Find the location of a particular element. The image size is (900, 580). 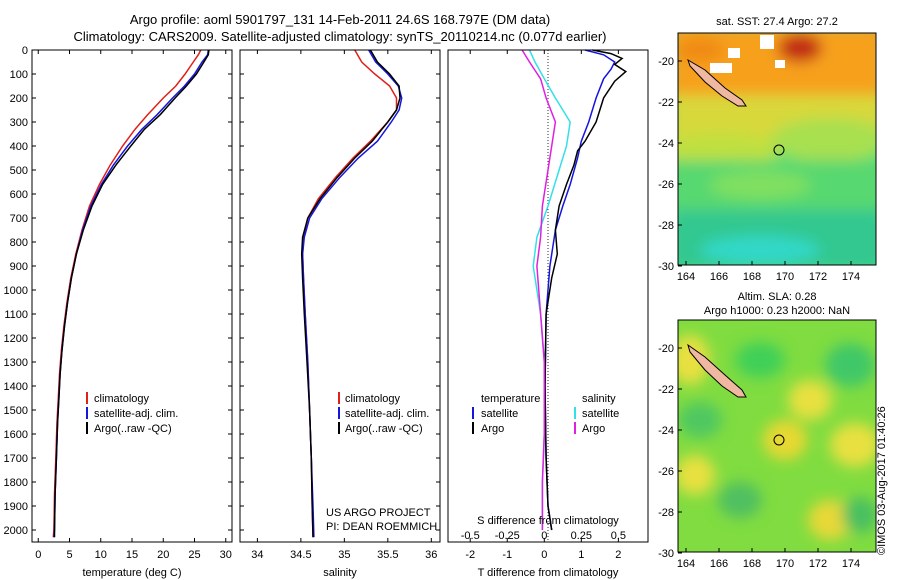

depth-tick-label-8: 800 is located at coordinates (19, 243).